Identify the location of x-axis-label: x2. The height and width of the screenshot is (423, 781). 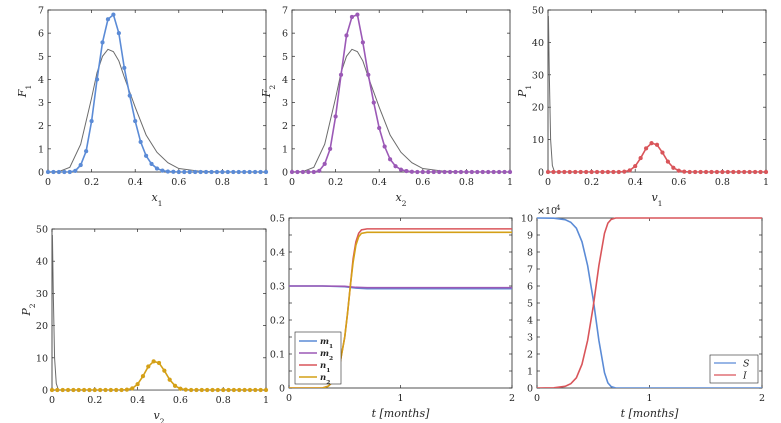
(400, 199).